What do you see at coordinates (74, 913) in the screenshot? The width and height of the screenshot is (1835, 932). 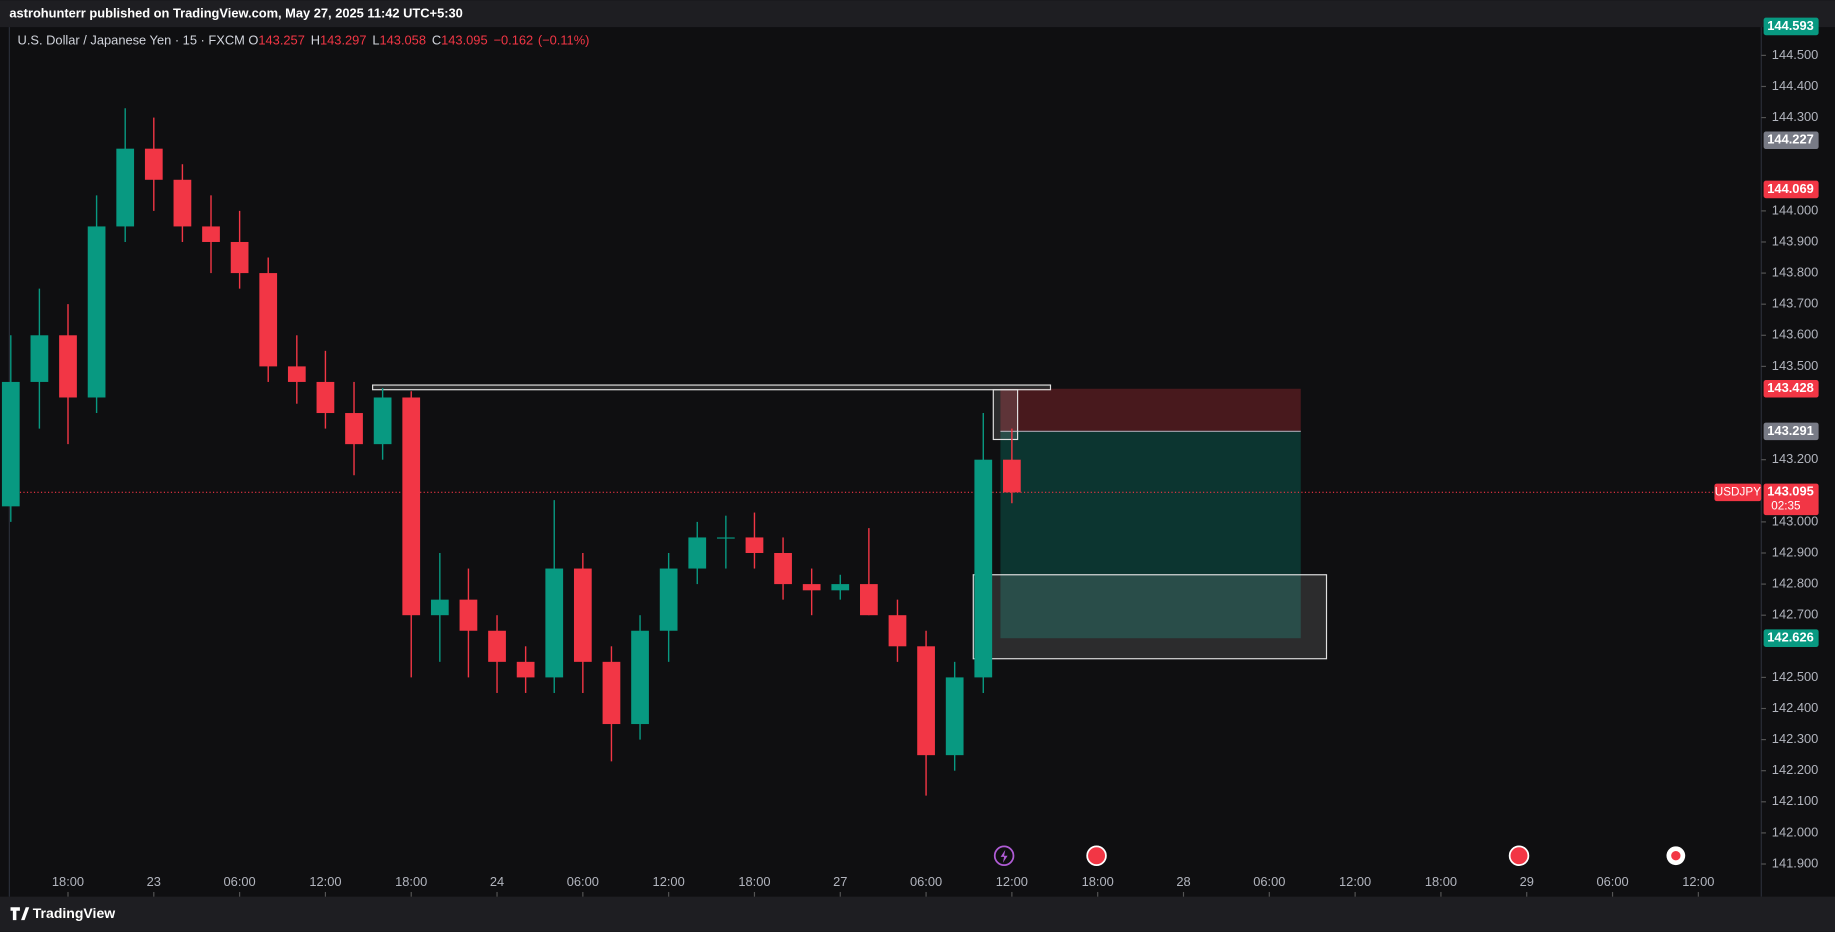 I see `footer-text: TradingView` at bounding box center [74, 913].